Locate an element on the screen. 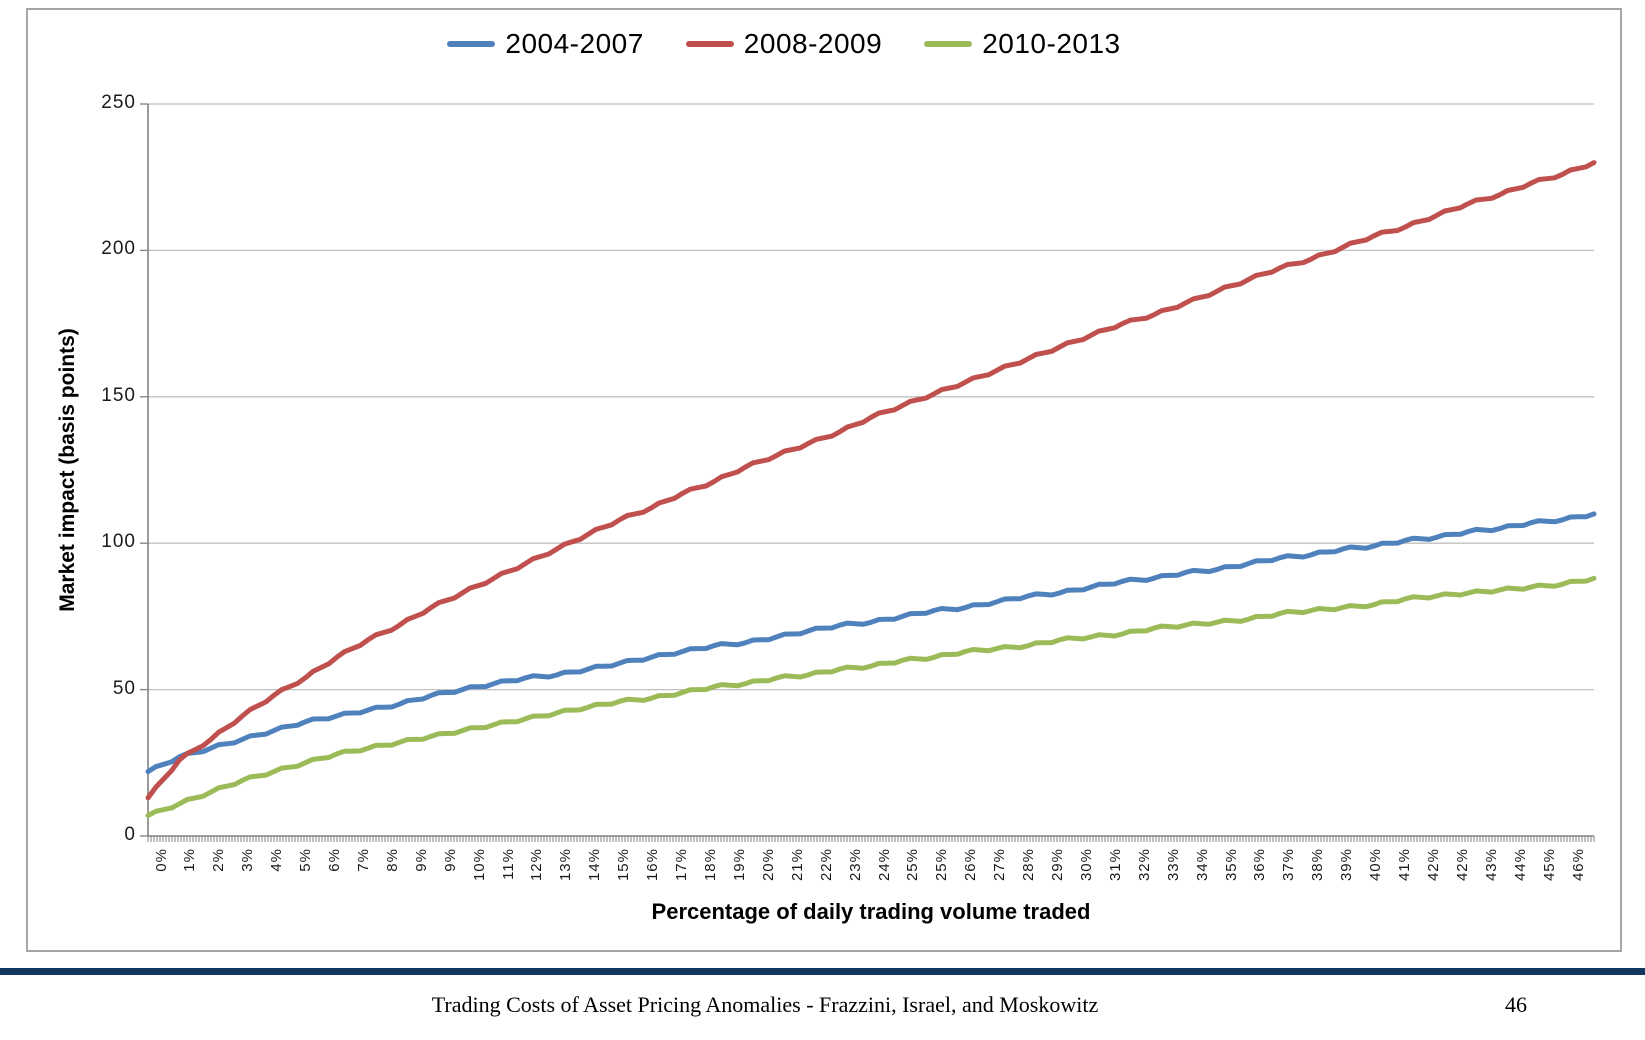 The height and width of the screenshot is (1040, 1645). y-axis-tick-label: 50 is located at coordinates (124, 688).